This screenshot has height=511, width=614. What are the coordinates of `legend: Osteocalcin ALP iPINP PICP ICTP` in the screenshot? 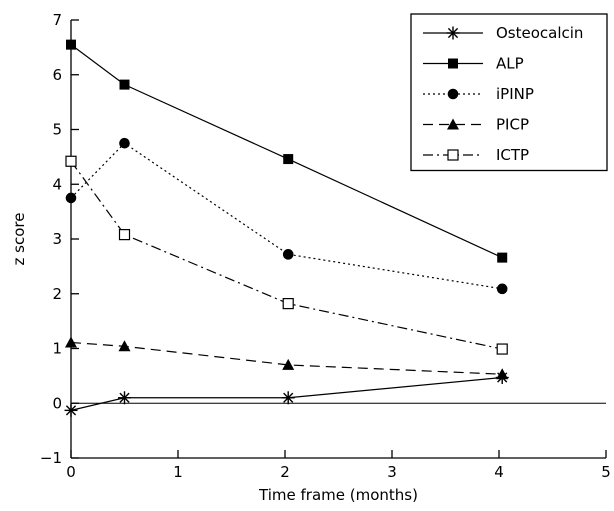 It's located at (509, 92).